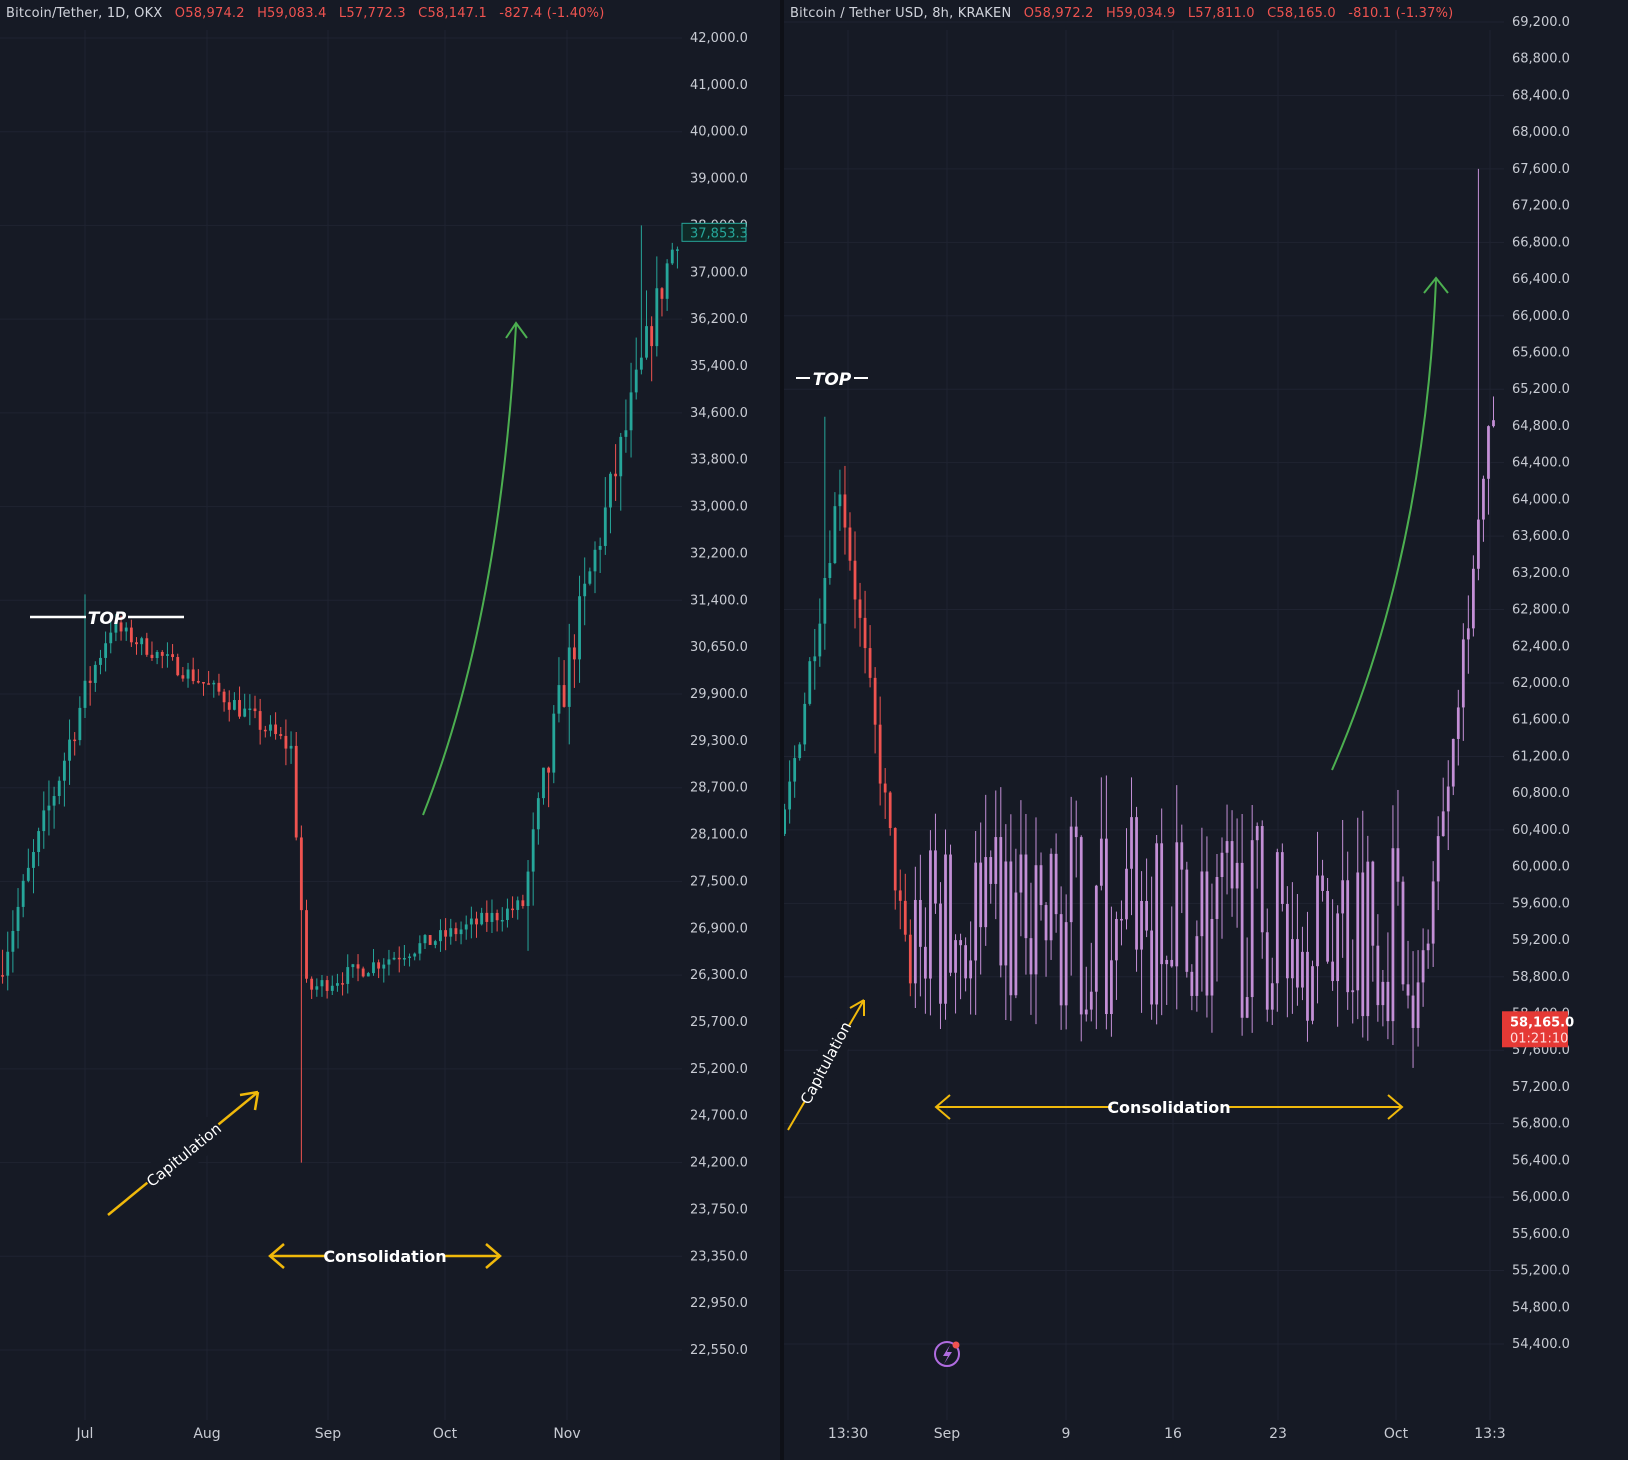 The width and height of the screenshot is (1628, 1460). Describe the element at coordinates (372, 13) in the screenshot. I see `left-low: L57,772.3` at that location.